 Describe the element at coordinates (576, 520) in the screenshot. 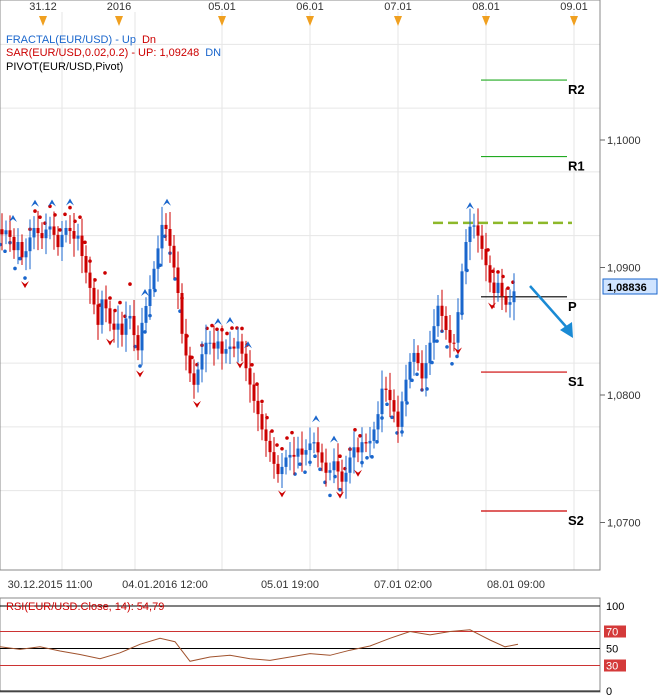

I see `pivot-label-s2: S2` at that location.